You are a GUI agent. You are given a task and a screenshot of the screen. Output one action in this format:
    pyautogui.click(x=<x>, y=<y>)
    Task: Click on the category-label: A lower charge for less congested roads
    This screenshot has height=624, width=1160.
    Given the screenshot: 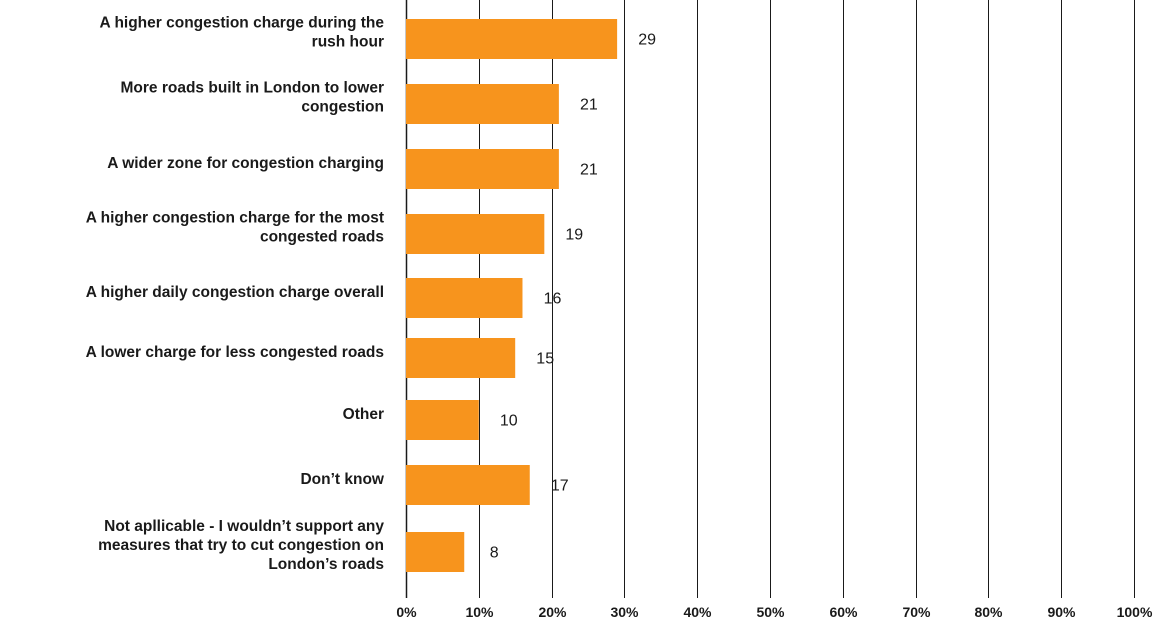 What is the action you would take?
    pyautogui.click(x=235, y=352)
    